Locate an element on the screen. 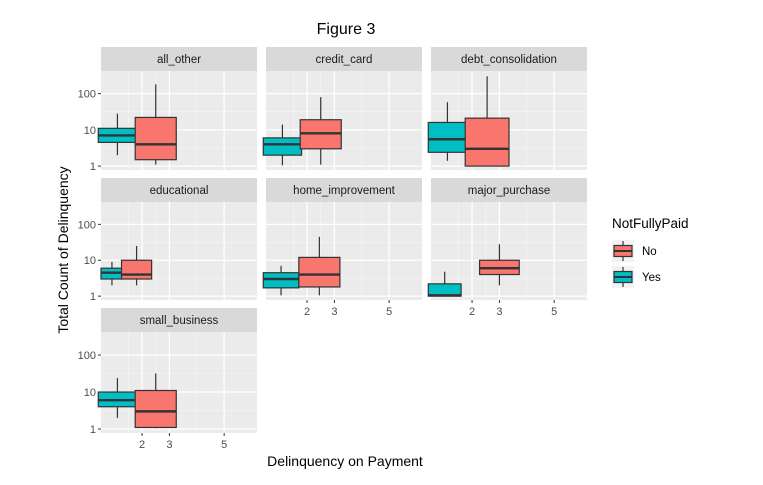 This screenshot has width=763, height=485. strip-home-improvement is located at coordinates (344, 190).